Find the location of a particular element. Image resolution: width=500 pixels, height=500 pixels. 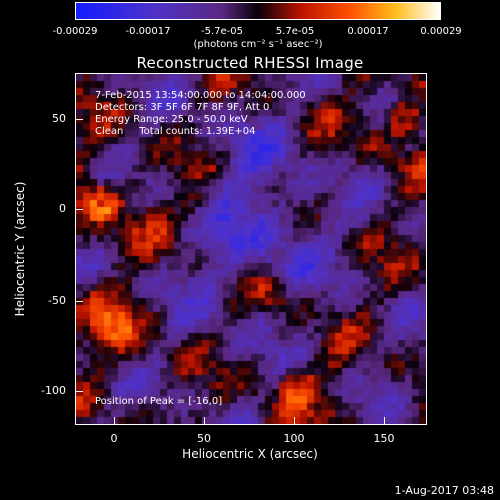

colorbar is located at coordinates (258, 11).